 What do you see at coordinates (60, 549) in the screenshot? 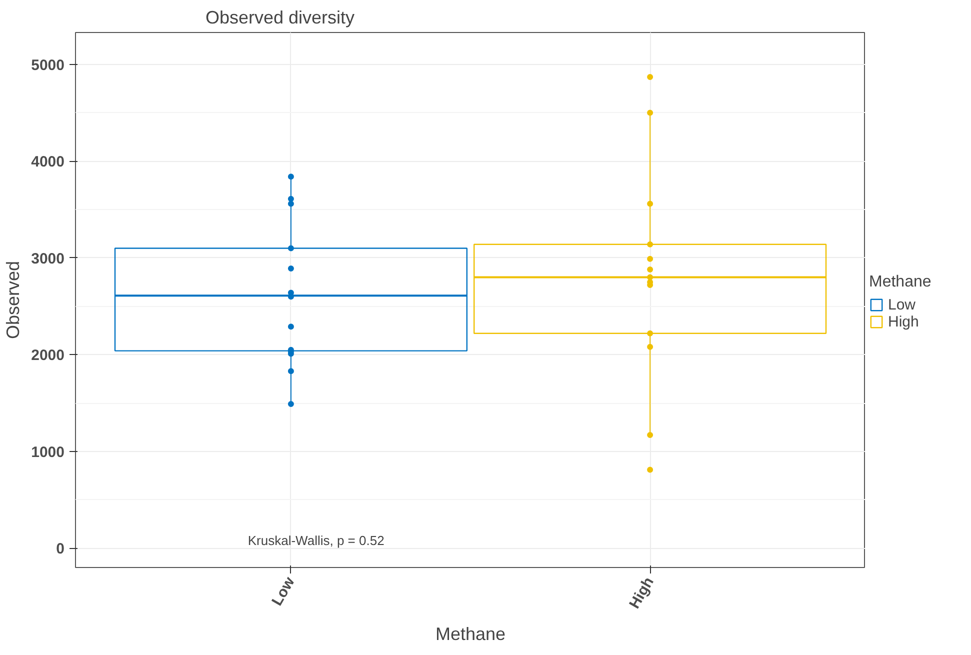
I see `y-tick-label: 0` at bounding box center [60, 549].